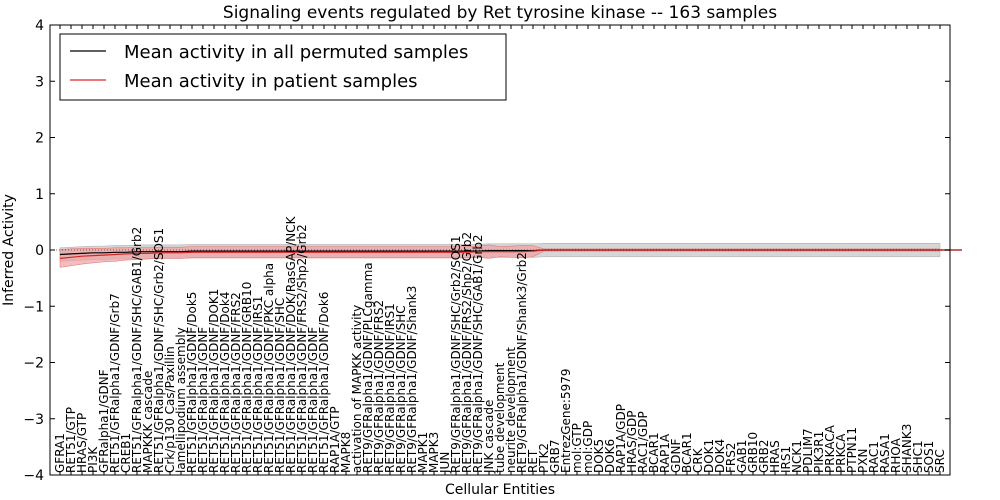 The image size is (1000, 500). Describe the element at coordinates (269, 368) in the screenshot. I see `x-tick-label: RET51/GFRalpha1/GDNF/PKC alpha` at that location.